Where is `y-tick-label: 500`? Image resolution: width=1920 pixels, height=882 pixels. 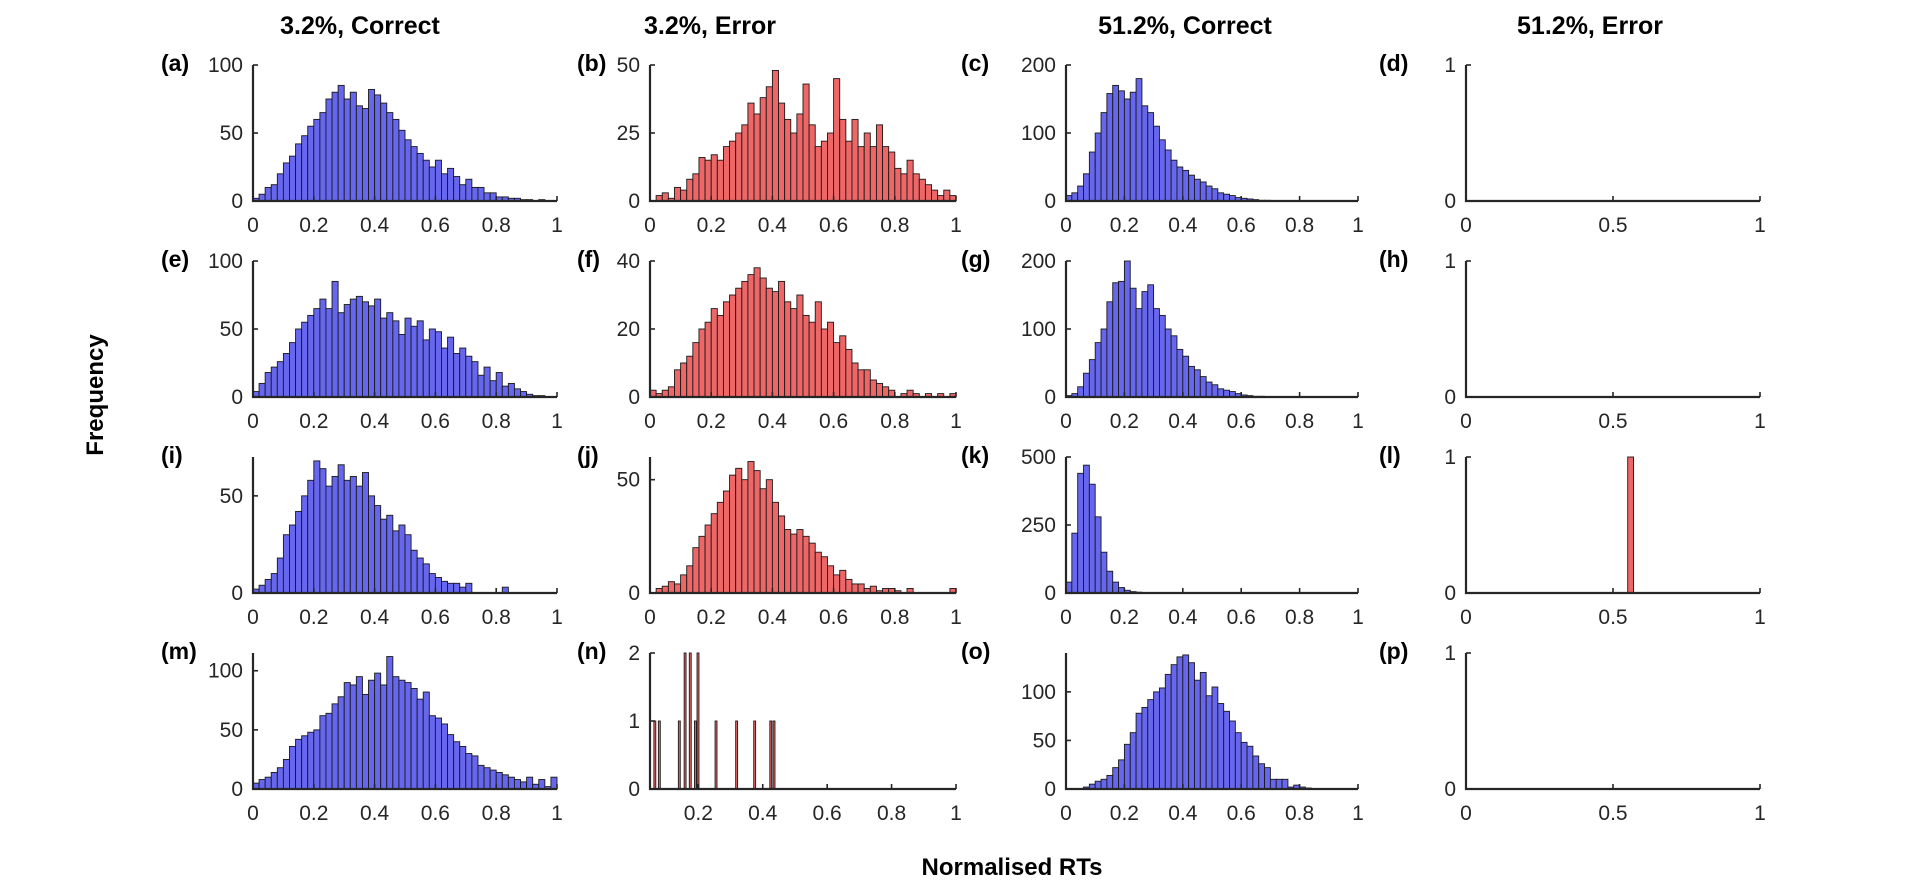
y-tick-label: 500 is located at coordinates (1038, 457).